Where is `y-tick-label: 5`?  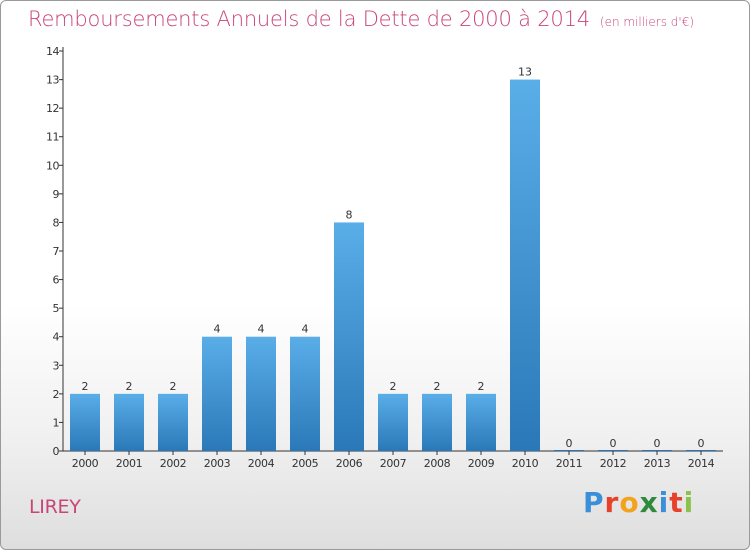 y-tick-label: 5 is located at coordinates (56, 308).